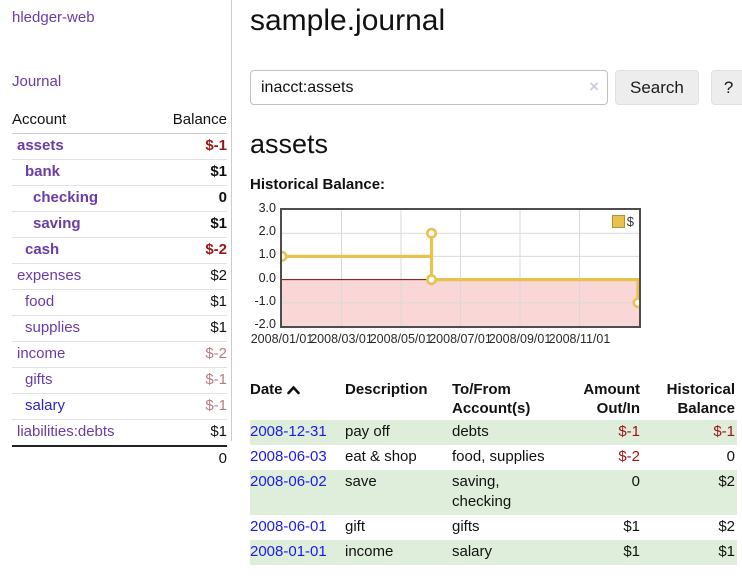 Image resolution: width=742 pixels, height=582 pixels. What do you see at coordinates (189, 302) in the screenshot?
I see `balance-food: $1` at bounding box center [189, 302].